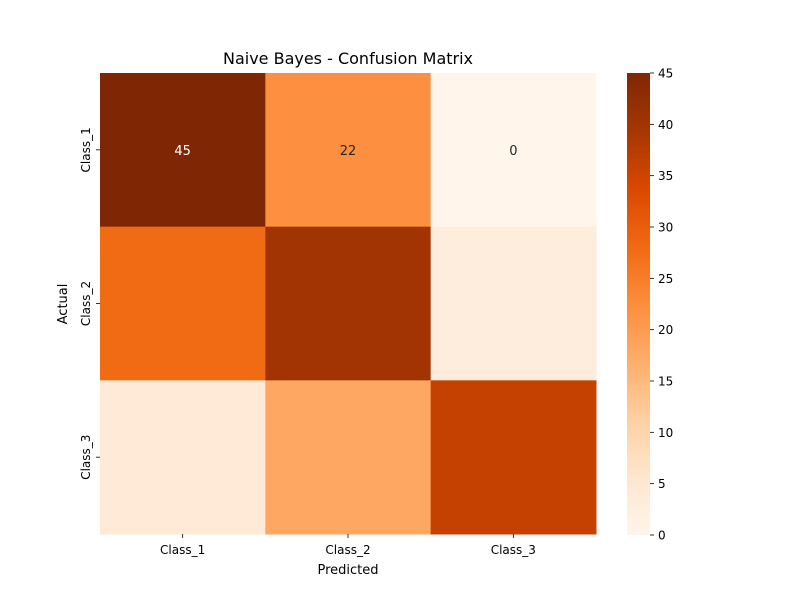  Describe the element at coordinates (347, 570) in the screenshot. I see `x-axis-label: Predicted` at that location.